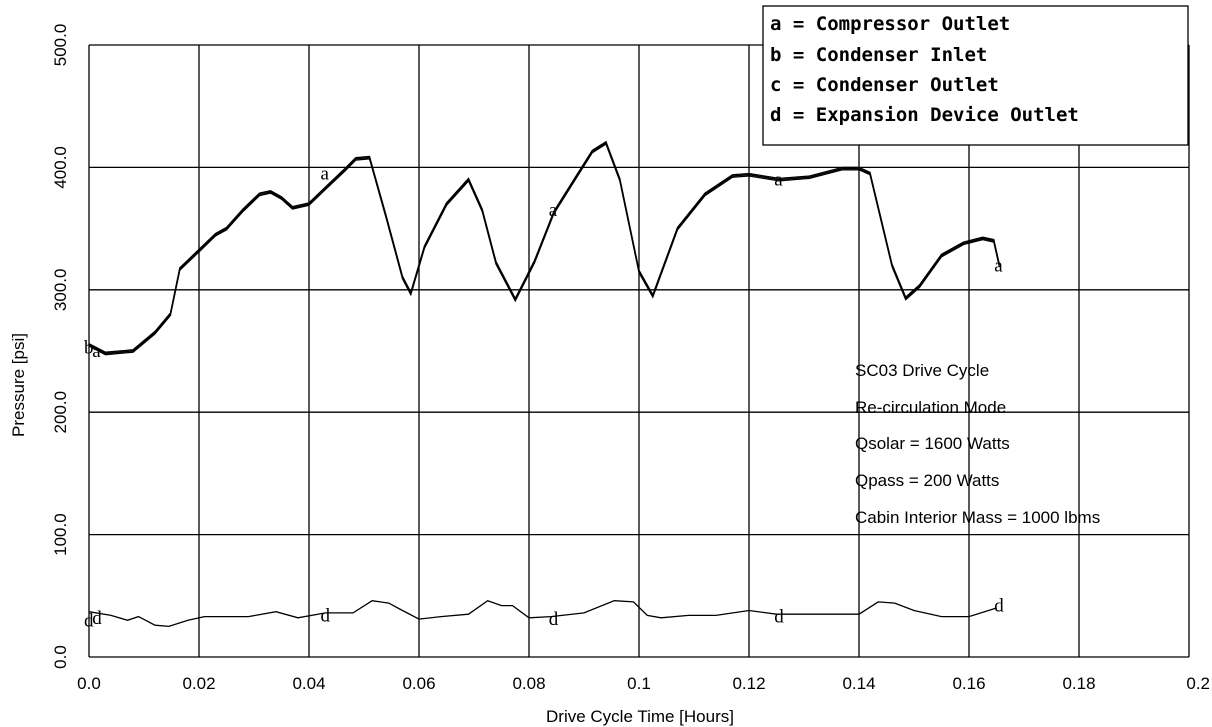 This screenshot has height=727, width=1212. Describe the element at coordinates (890, 24) in the screenshot. I see `legend-entry: a = Compressor Outlet` at that location.